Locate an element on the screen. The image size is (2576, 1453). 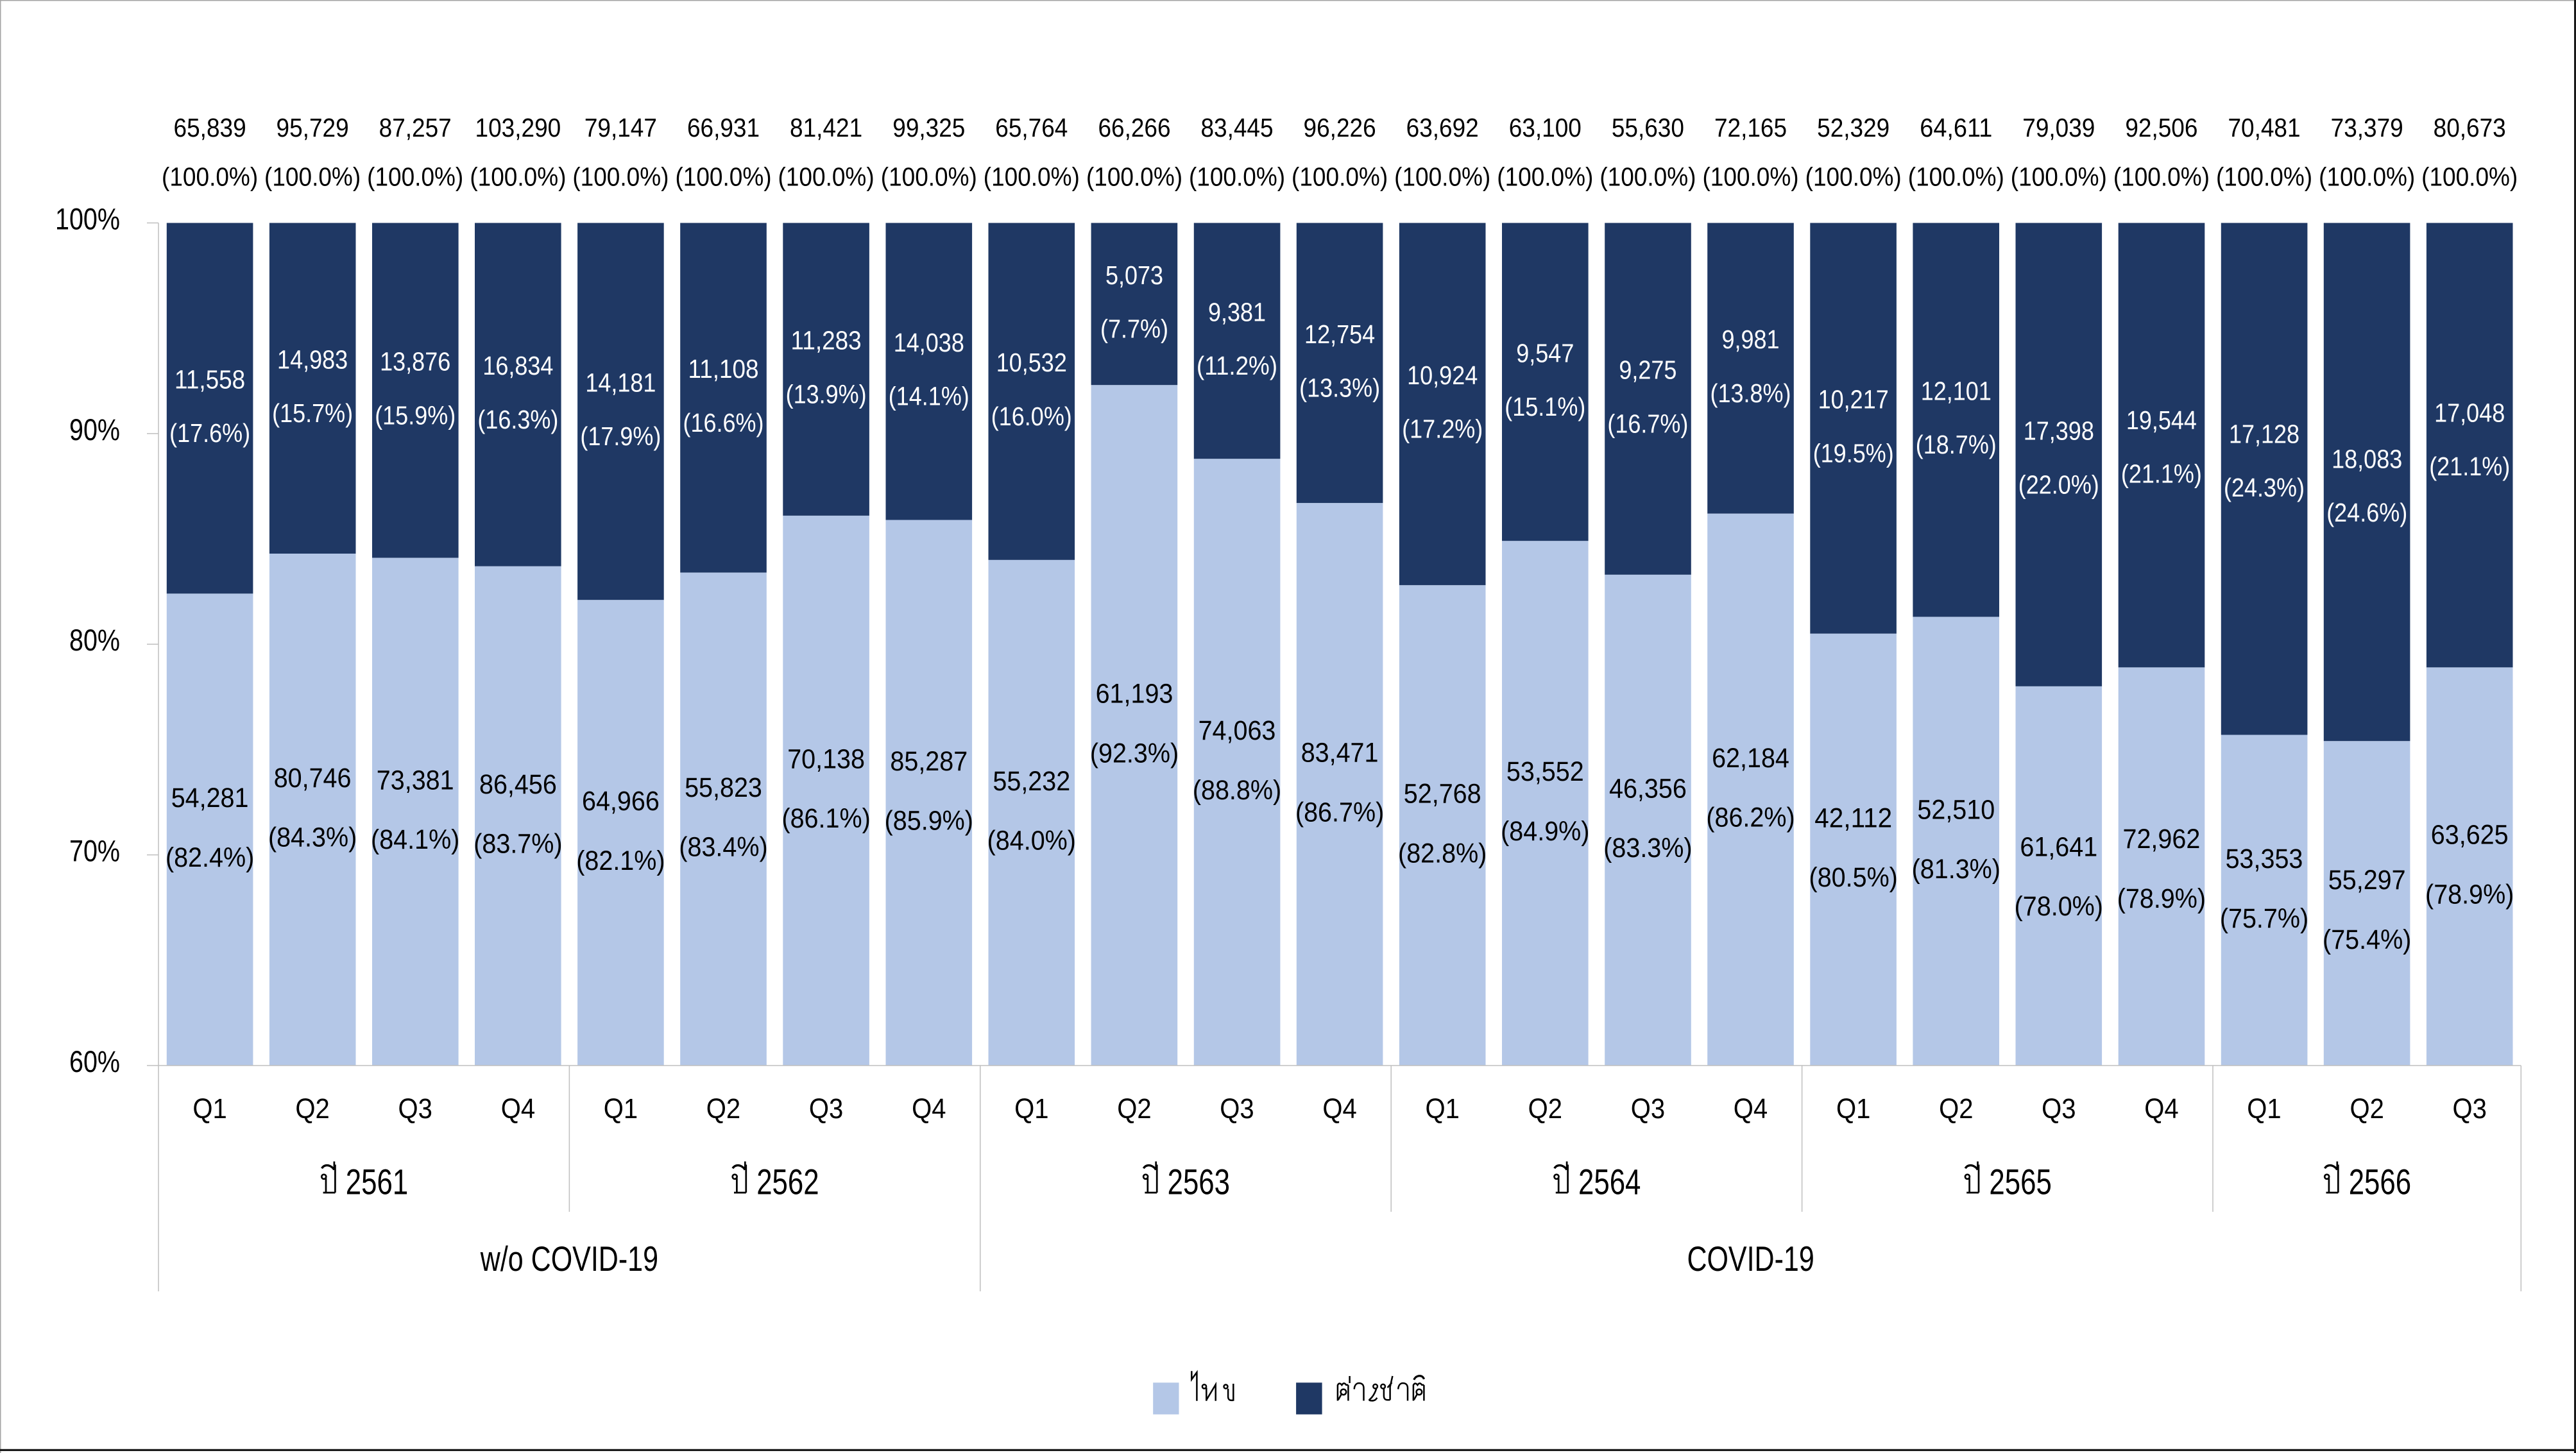
svg-text: 11,108 is located at coordinates (723, 369).